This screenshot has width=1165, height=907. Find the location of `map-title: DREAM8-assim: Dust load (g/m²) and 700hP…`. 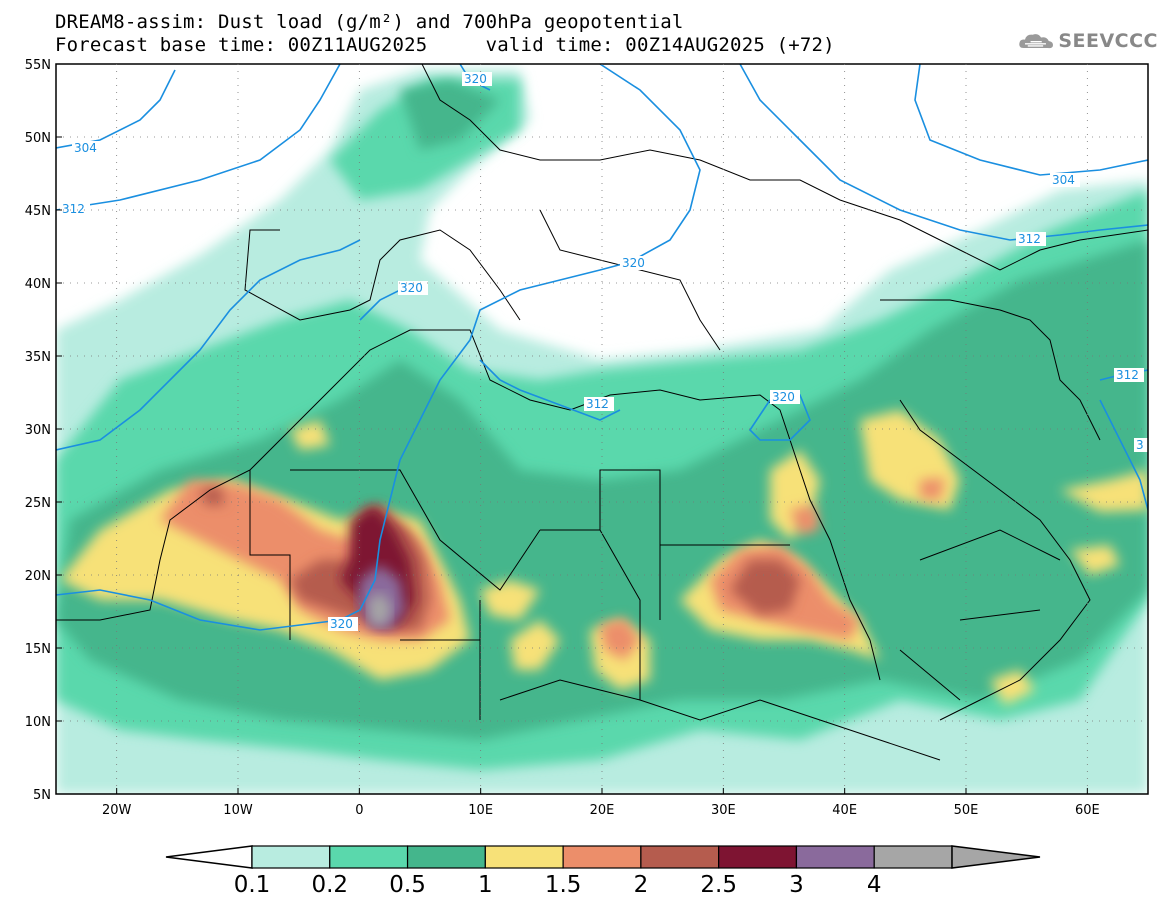

map-title: DREAM8-assim: Dust load (g/m²) and 700hP… is located at coordinates (369, 22).